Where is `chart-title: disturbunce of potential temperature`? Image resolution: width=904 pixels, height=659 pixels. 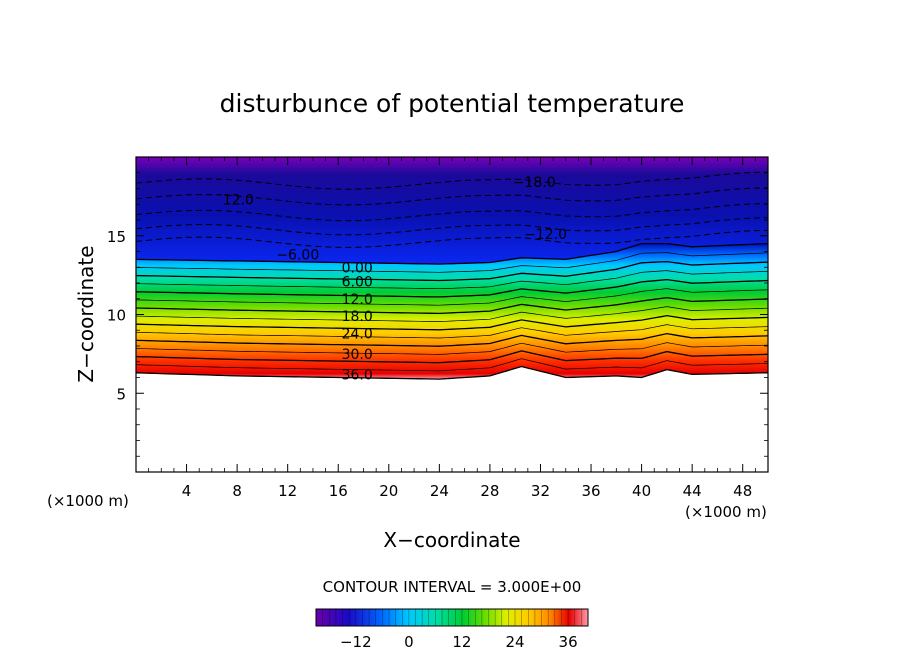 chart-title: disturbunce of potential temperature is located at coordinates (452, 103).